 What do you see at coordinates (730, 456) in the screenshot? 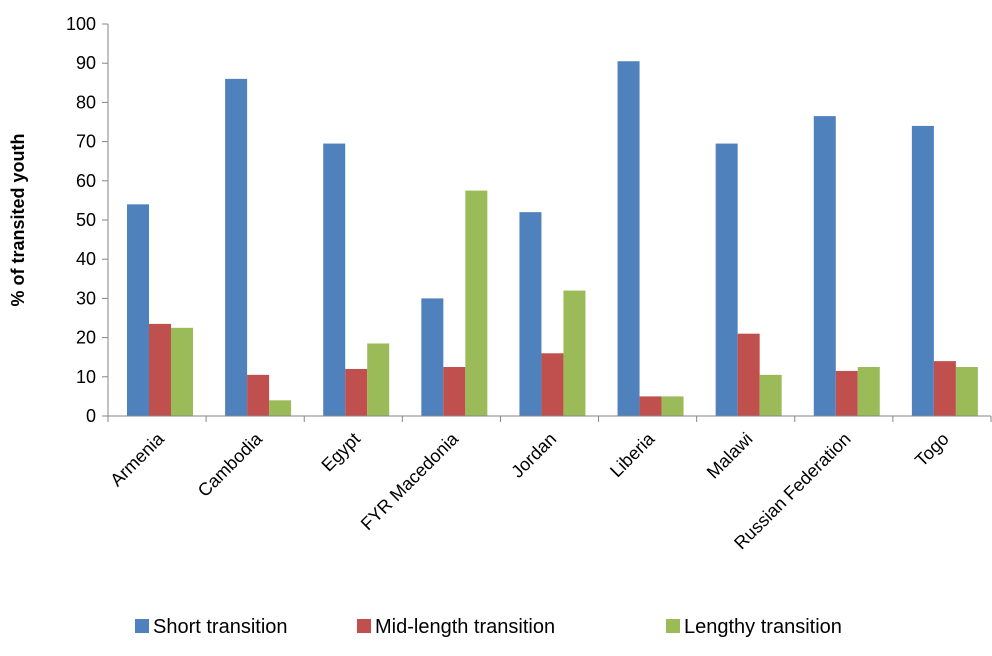
I see `x-tick-label: Malawi` at bounding box center [730, 456].